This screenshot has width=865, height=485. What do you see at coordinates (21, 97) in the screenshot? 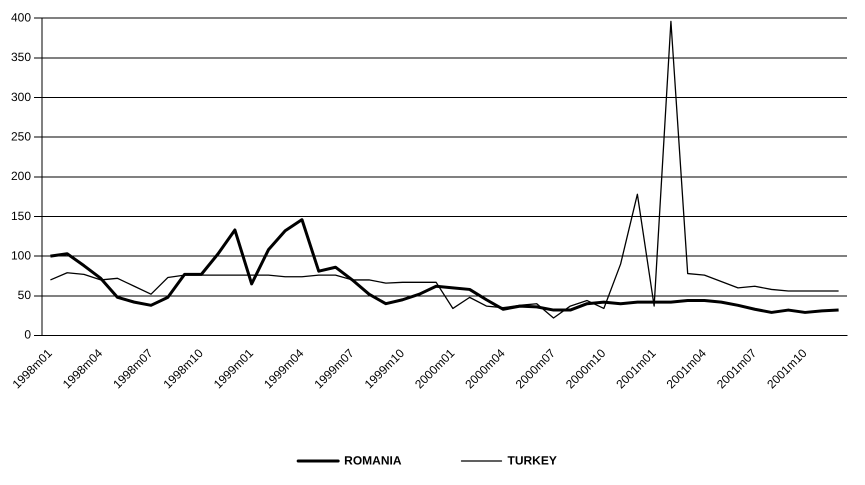
I see `y-tick-label: 300` at bounding box center [21, 97].